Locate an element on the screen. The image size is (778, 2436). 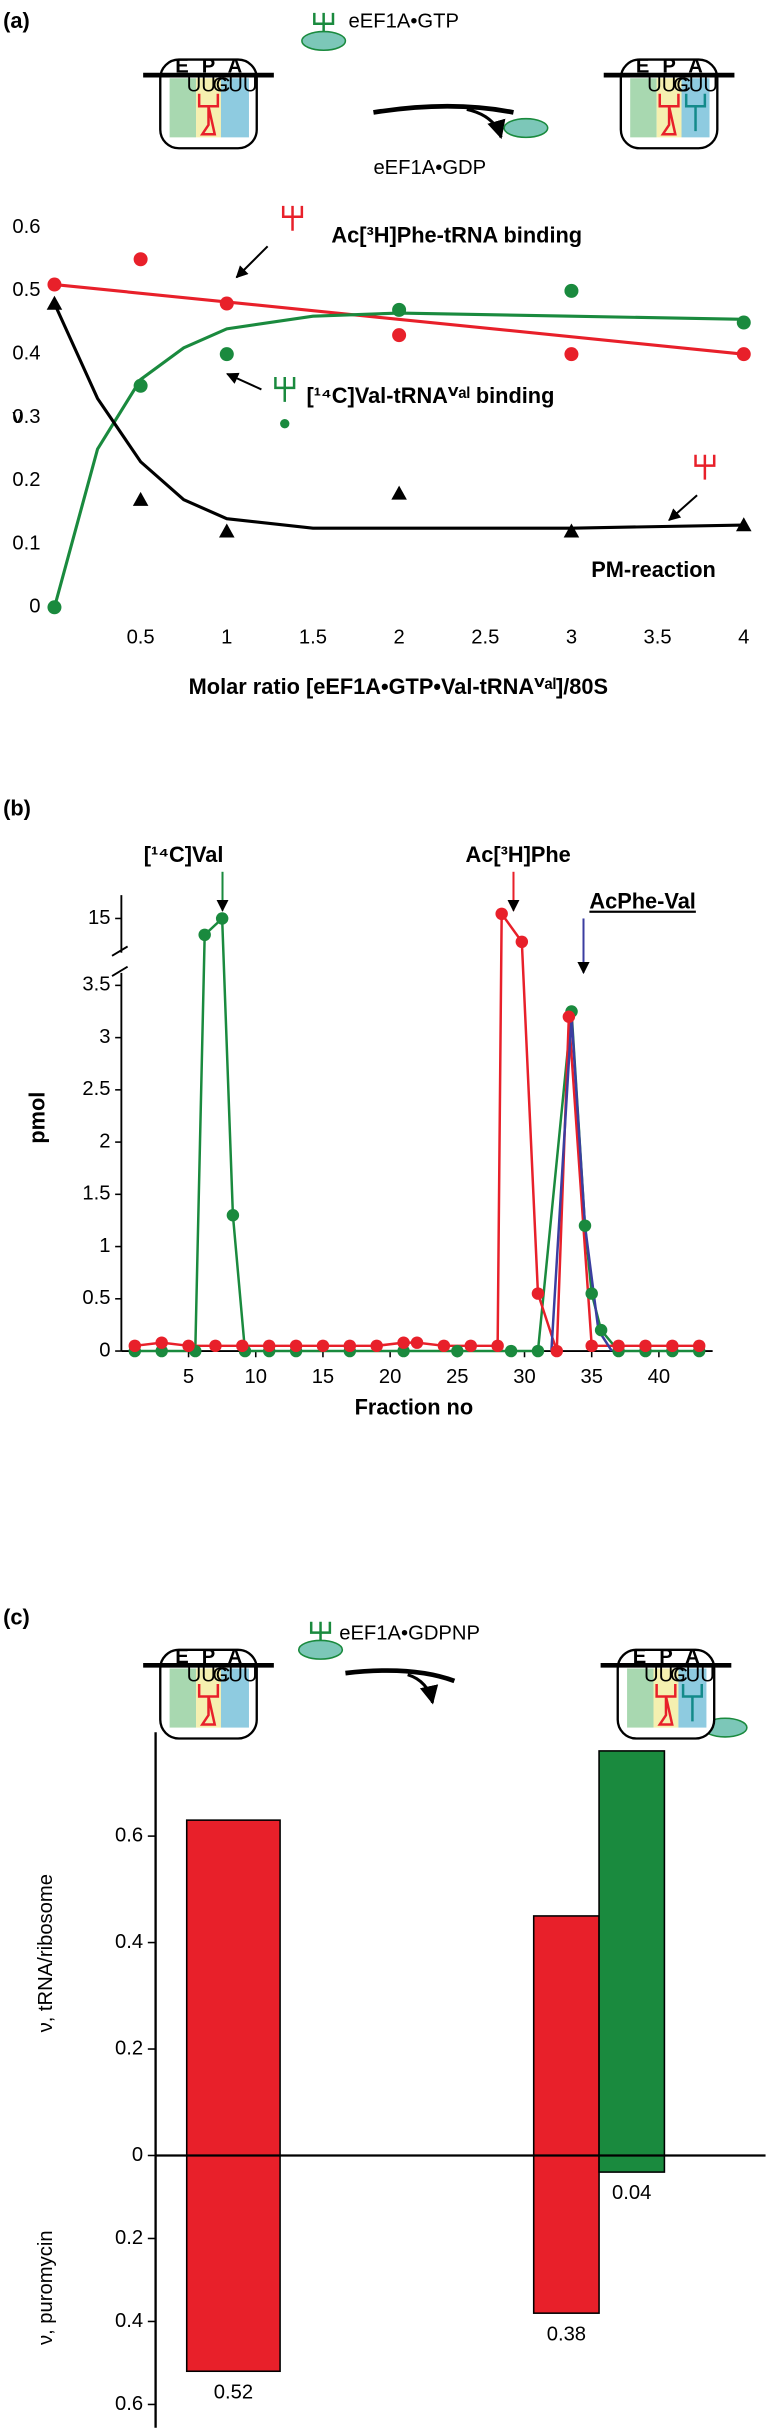
x-tick-label: 2 is located at coordinates (398, 638).